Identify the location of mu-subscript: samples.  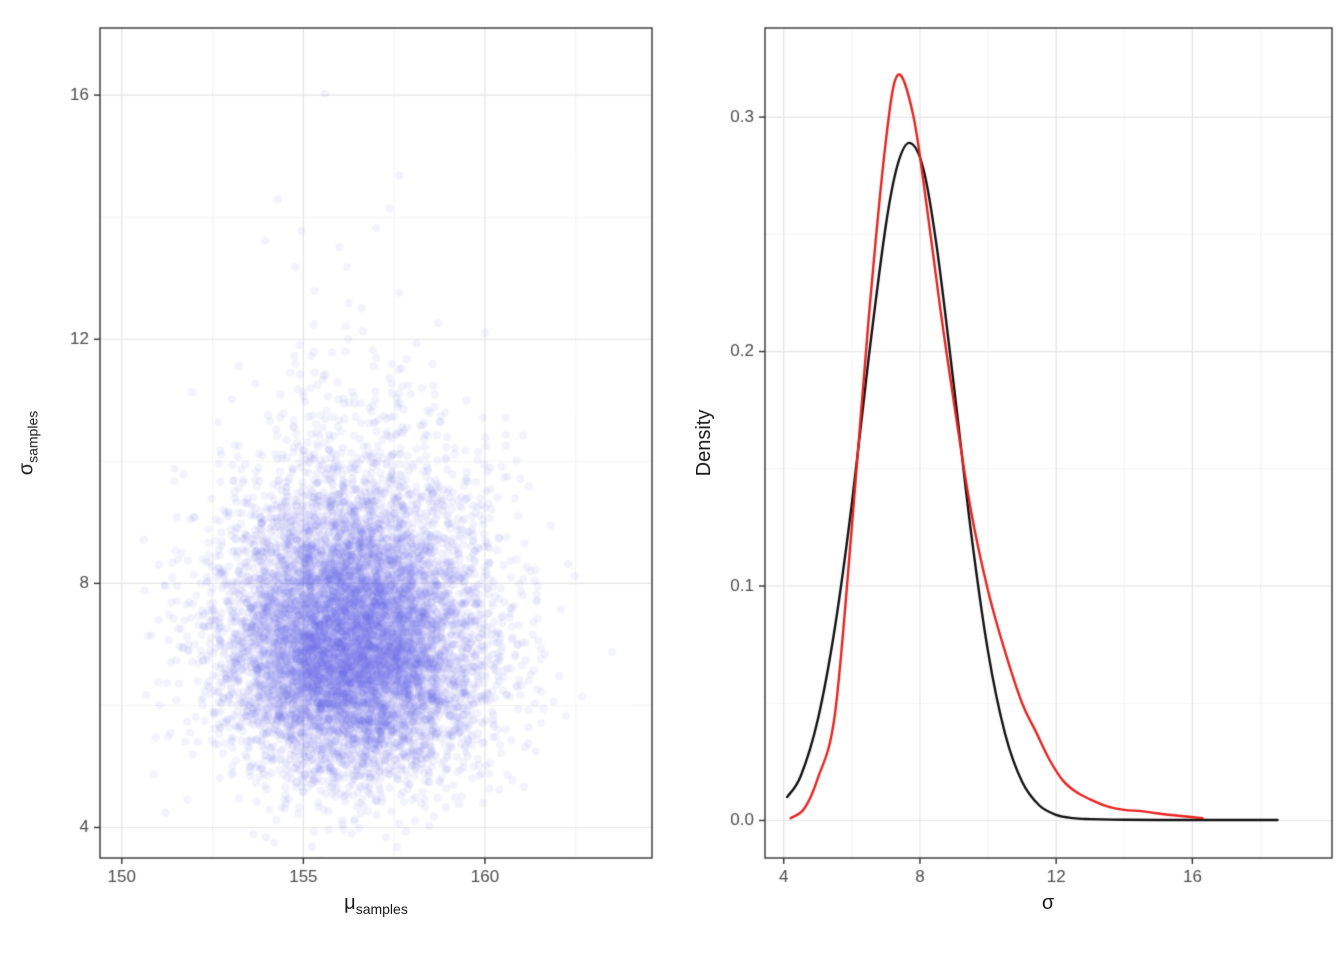
(381, 909).